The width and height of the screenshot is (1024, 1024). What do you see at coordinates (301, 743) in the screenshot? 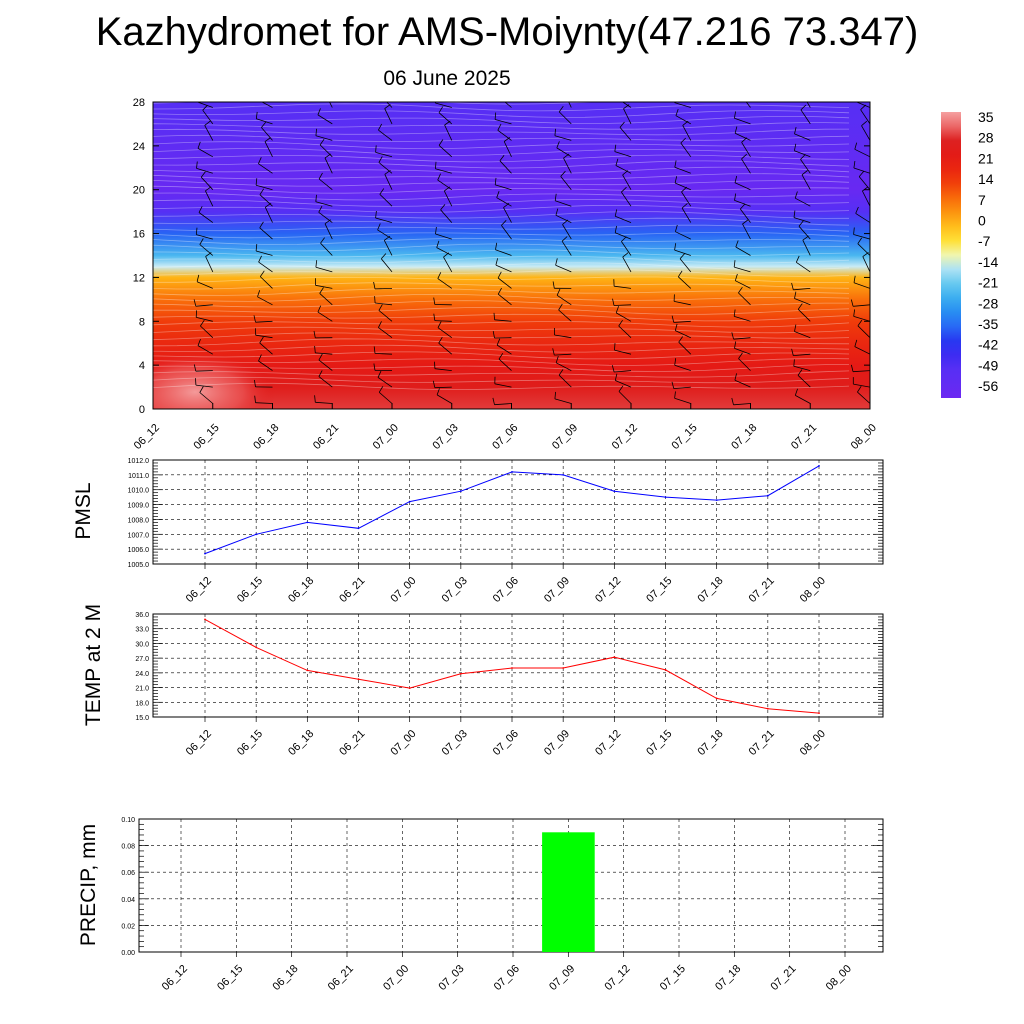
I see `x-tick-label: 06_18` at bounding box center [301, 743].